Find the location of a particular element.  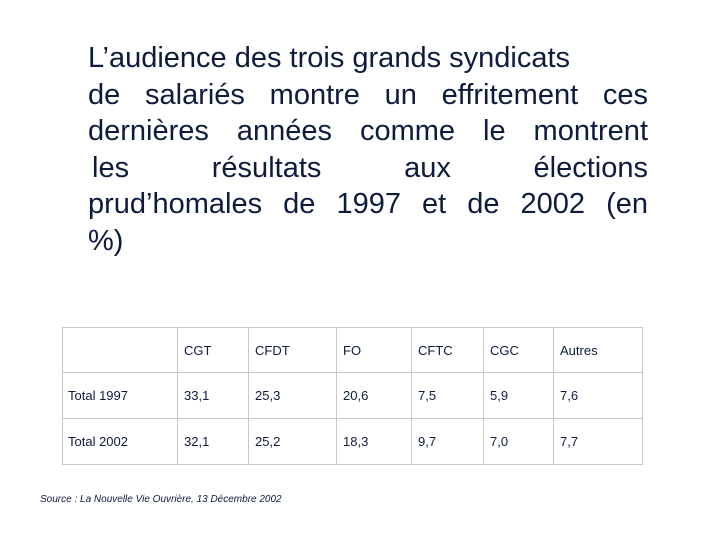

table-cell: 7,5 is located at coordinates (447, 395).